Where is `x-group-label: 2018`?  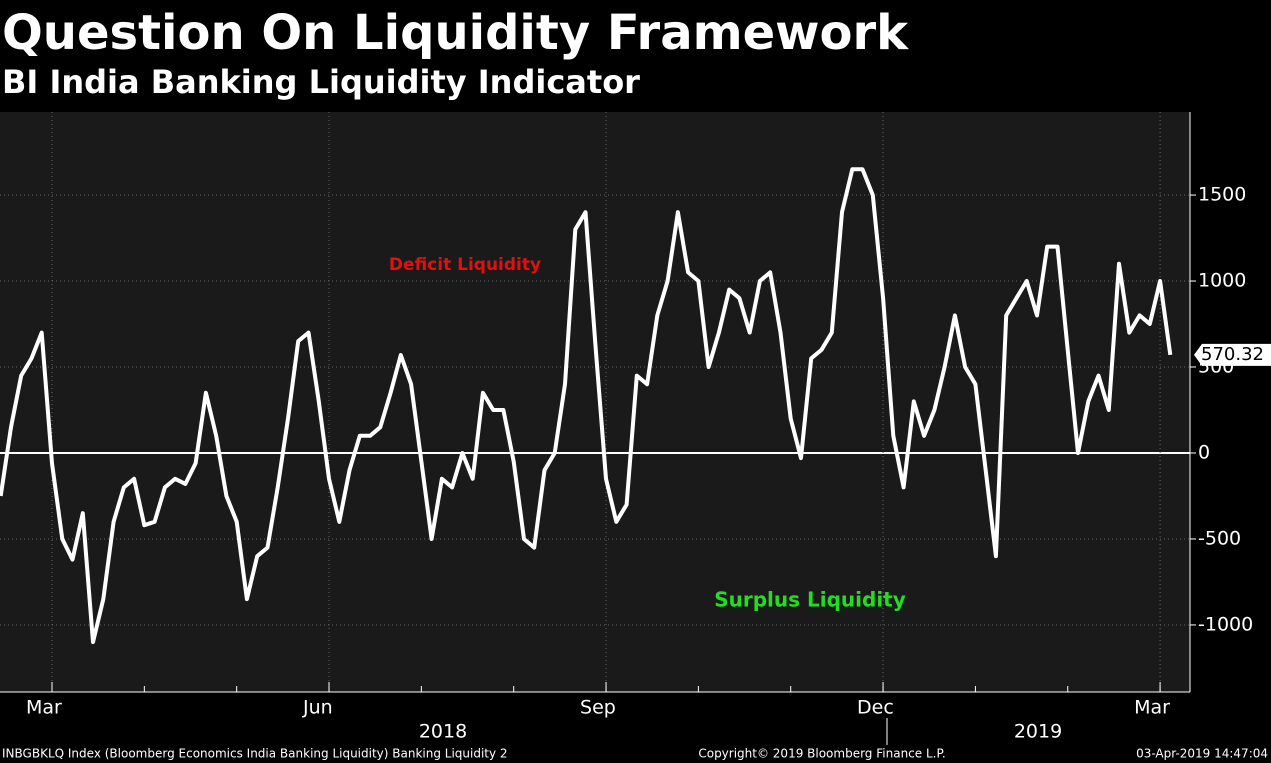
x-group-label: 2018 is located at coordinates (443, 732).